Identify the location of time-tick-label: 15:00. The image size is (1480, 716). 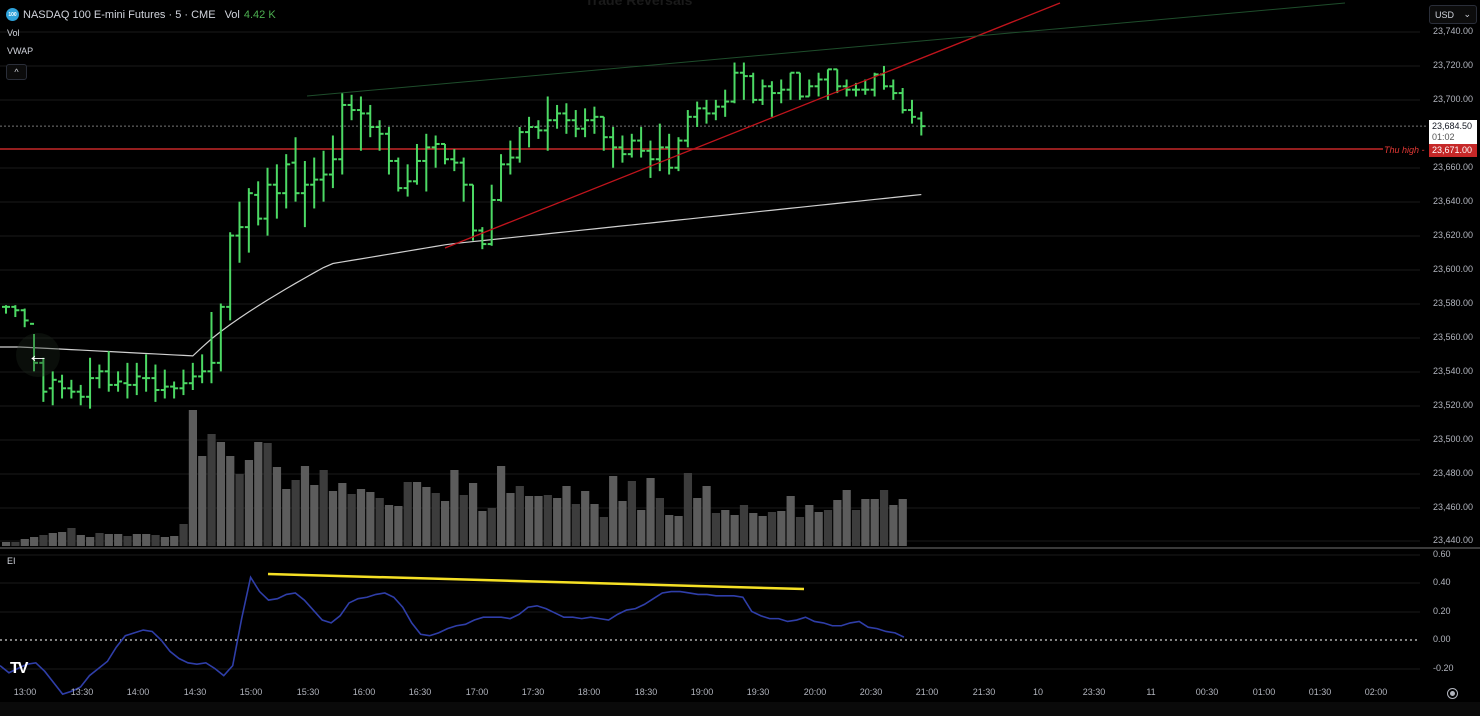
(251, 692).